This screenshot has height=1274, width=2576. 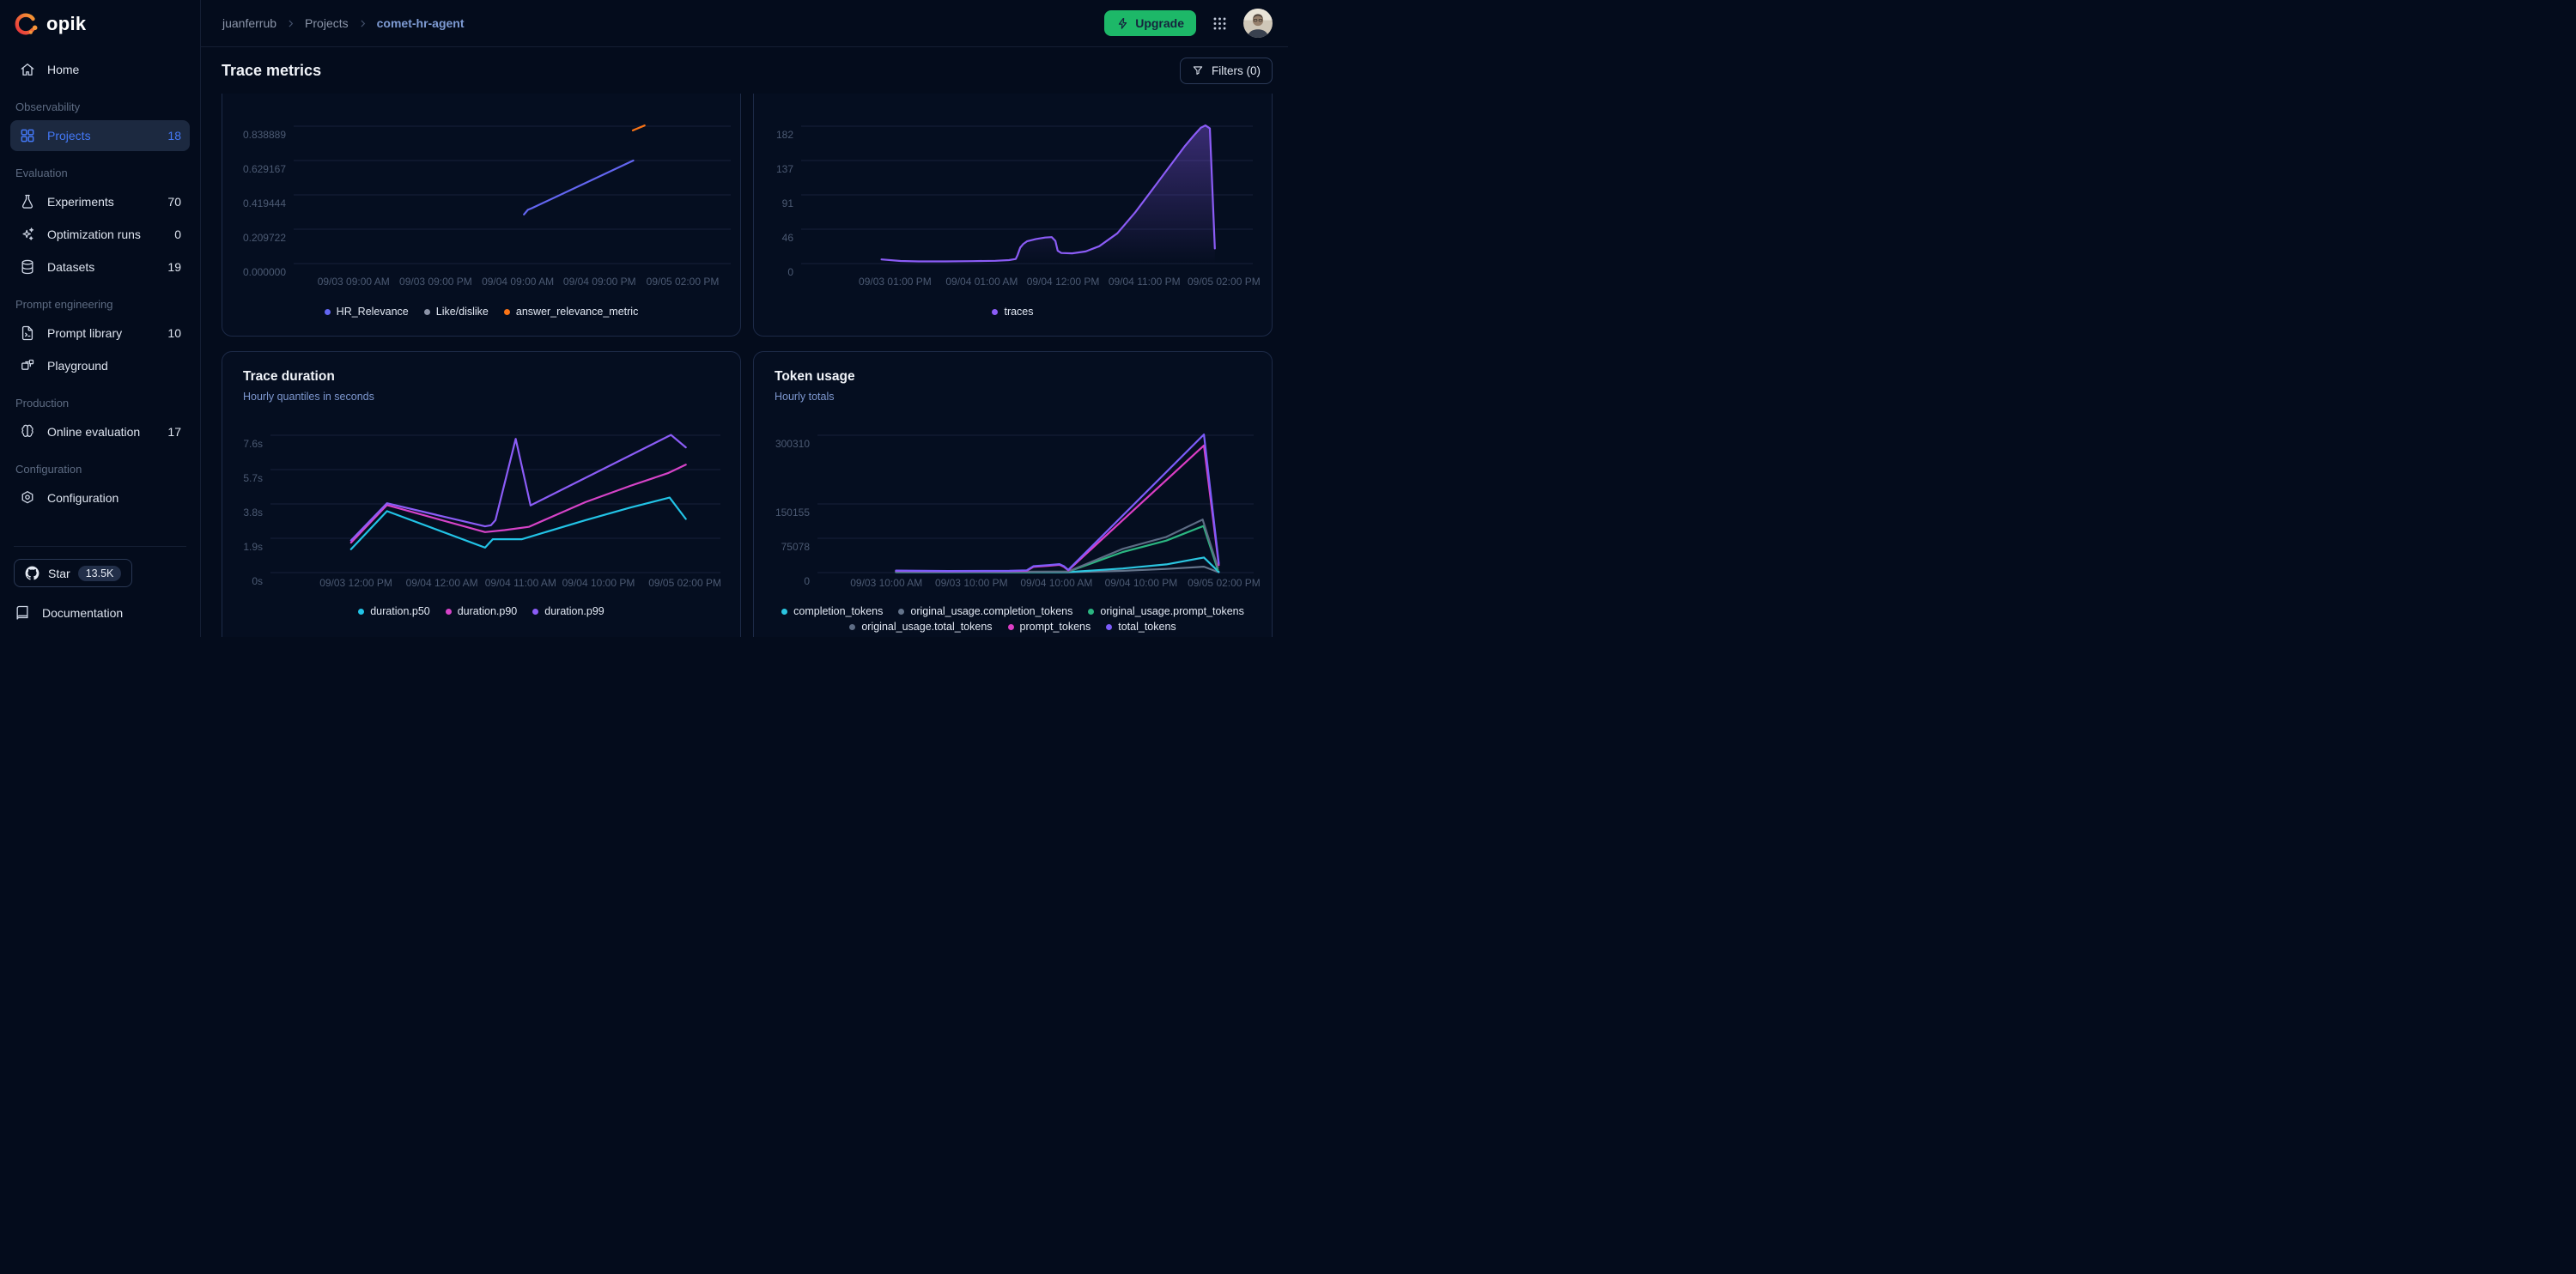 I want to click on legend-item: original_usage.prompt_tokens, so click(x=1166, y=611).